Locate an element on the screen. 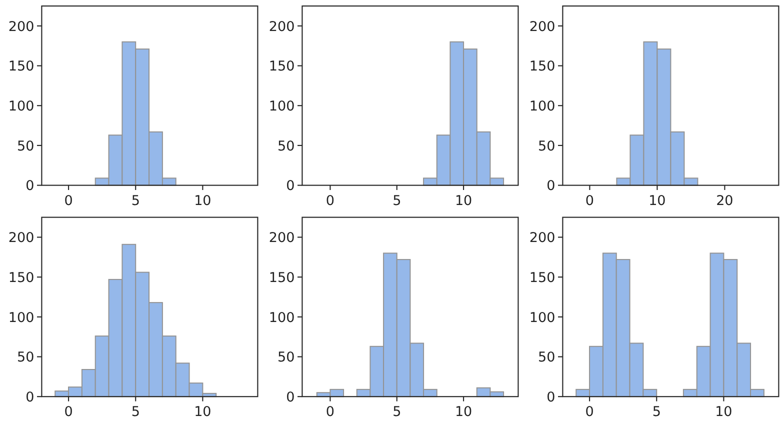 The image size is (784, 424). x-tick-label: 20 is located at coordinates (725, 200).